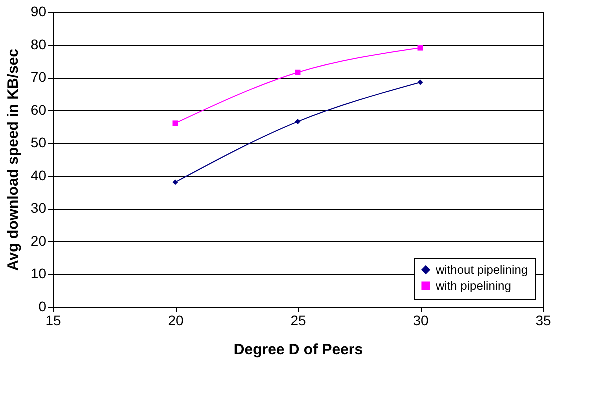 Image resolution: width=605 pixels, height=405 pixels. I want to click on y-tick-label: 80, so click(38, 44).